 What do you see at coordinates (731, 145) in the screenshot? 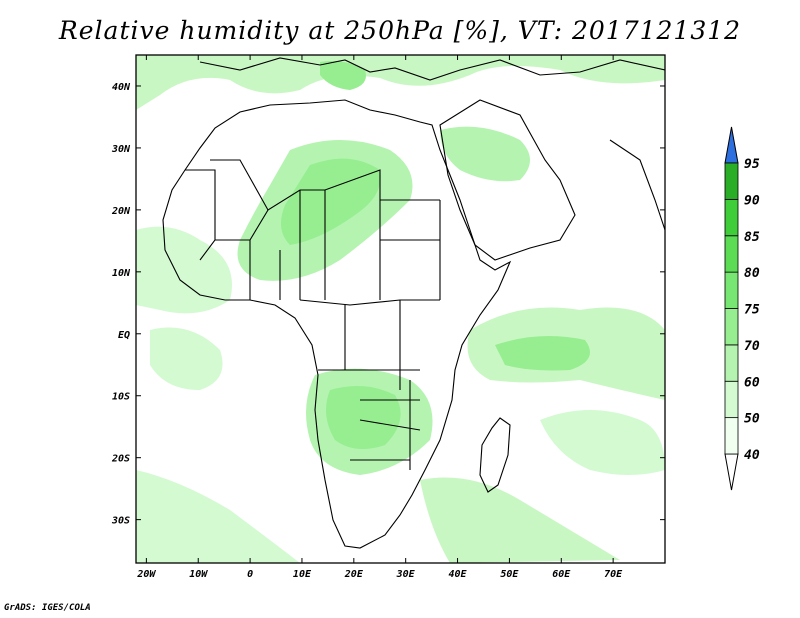
I see `colorbar-over-triangle` at bounding box center [731, 145].